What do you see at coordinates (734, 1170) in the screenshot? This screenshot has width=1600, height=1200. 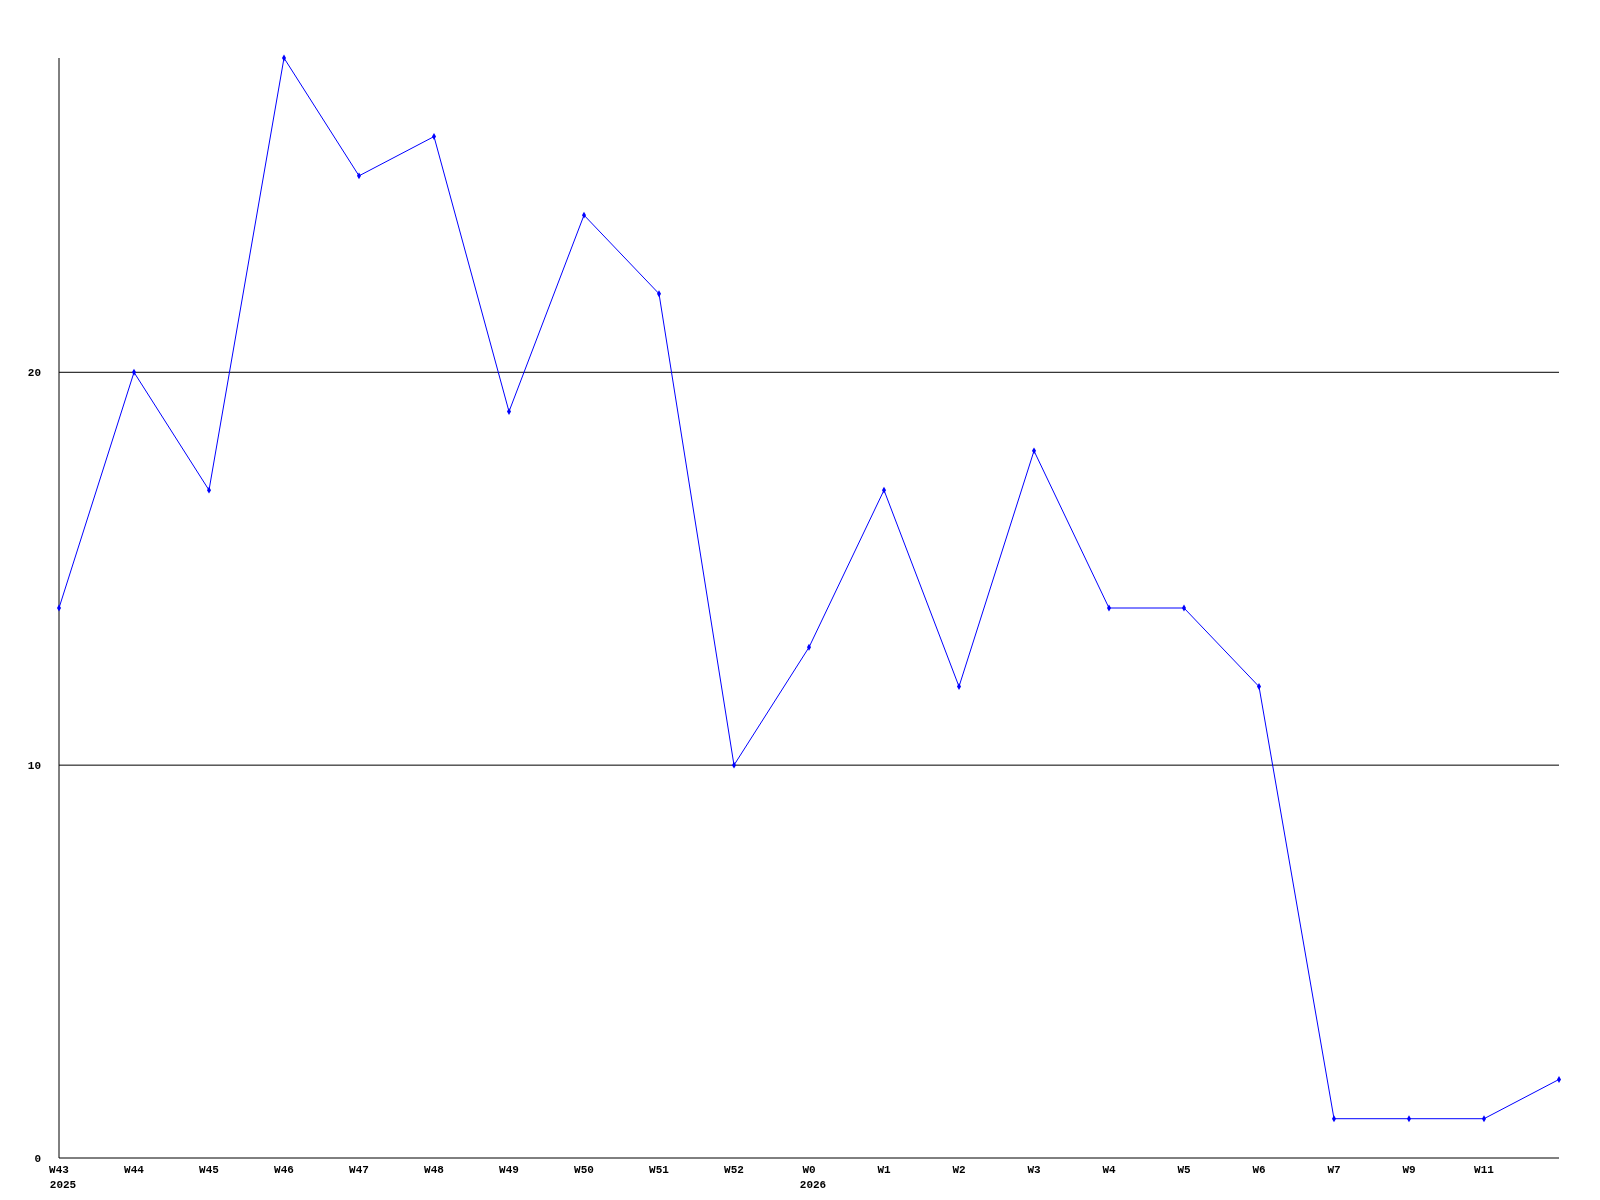 I see `x-tick-label: W52` at bounding box center [734, 1170].